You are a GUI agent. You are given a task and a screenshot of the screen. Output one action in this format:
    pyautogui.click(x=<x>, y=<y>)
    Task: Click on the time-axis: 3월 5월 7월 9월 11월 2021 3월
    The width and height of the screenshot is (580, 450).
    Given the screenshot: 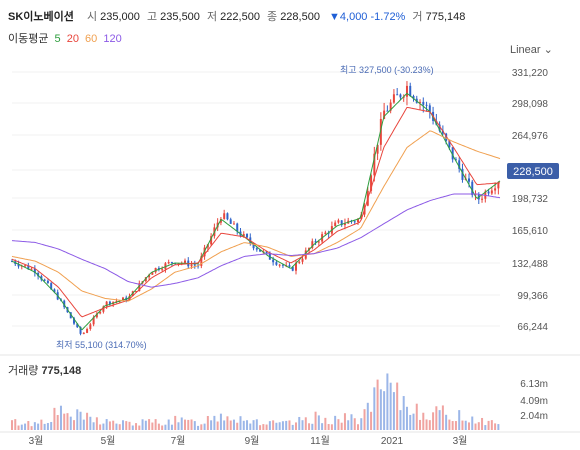 What is the action you would take?
    pyautogui.click(x=248, y=441)
    